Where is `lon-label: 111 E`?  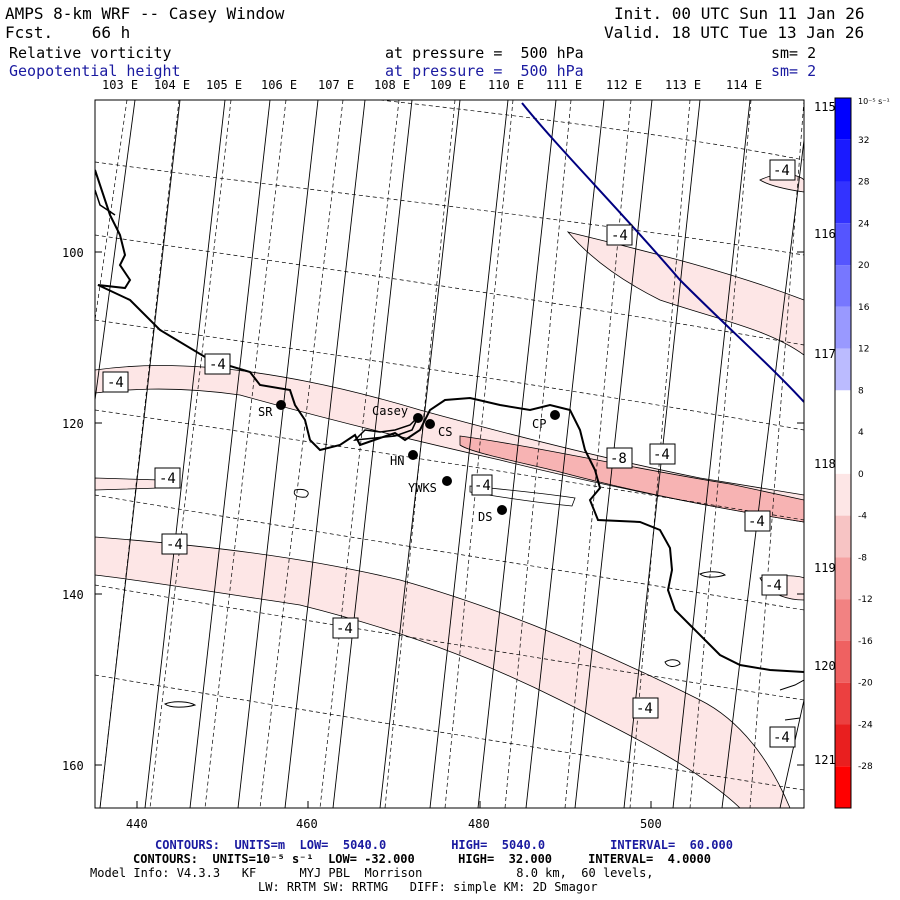
lon-label: 111 E is located at coordinates (564, 85).